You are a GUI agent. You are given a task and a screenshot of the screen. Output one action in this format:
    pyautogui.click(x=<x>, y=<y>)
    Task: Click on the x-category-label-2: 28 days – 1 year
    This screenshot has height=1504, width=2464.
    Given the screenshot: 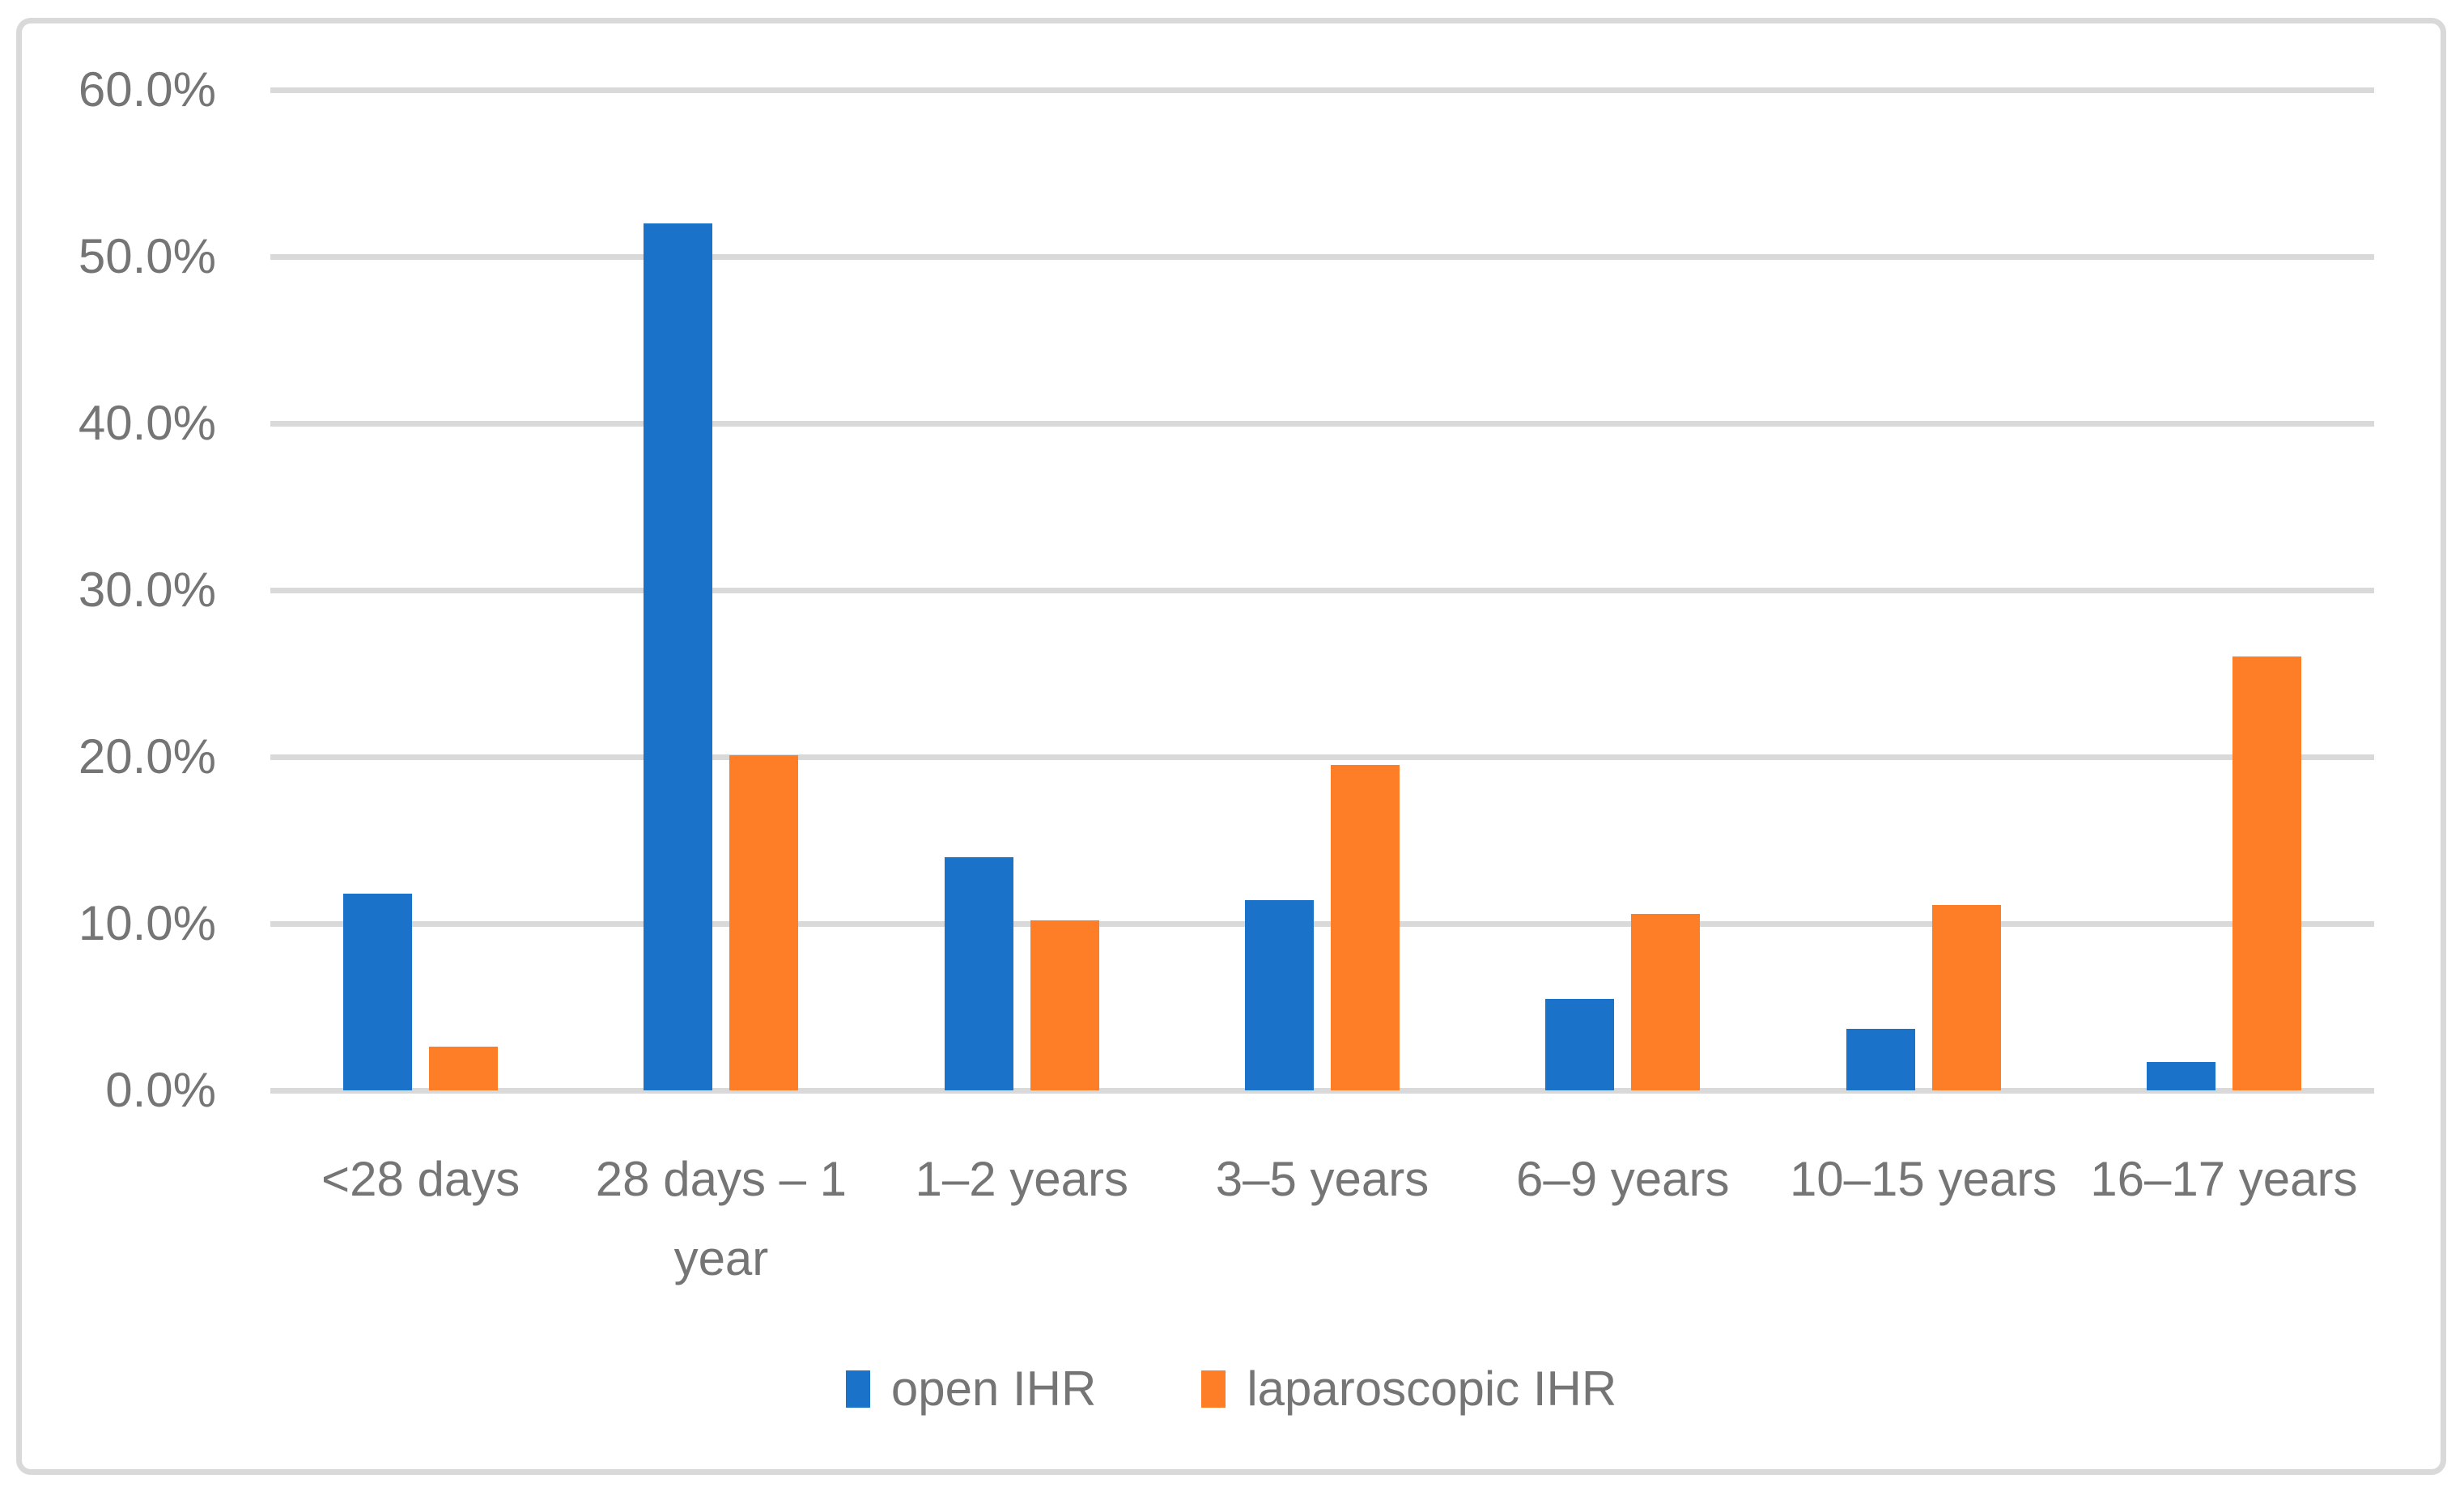 What is the action you would take?
    pyautogui.click(x=721, y=1218)
    